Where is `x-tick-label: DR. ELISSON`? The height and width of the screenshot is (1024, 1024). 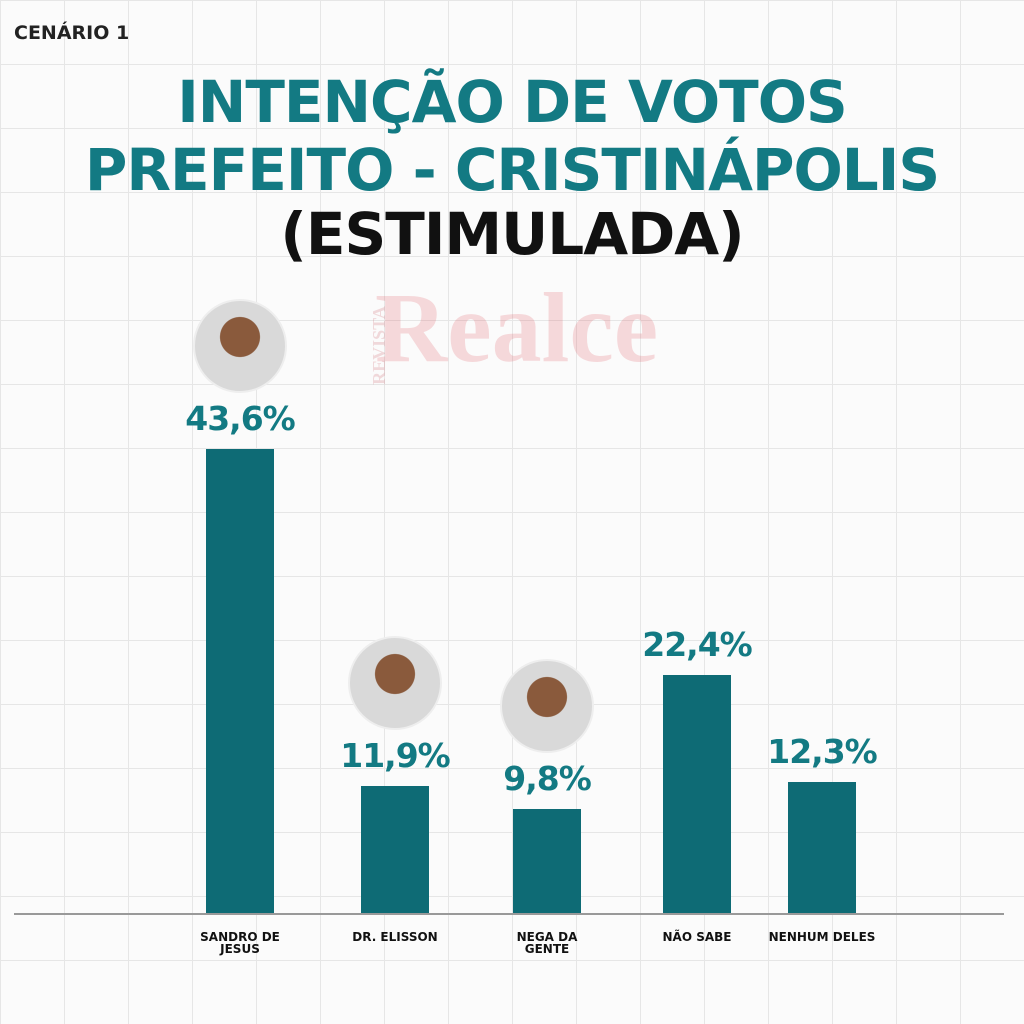 x-tick-label: DR. ELISSON is located at coordinates (395, 937).